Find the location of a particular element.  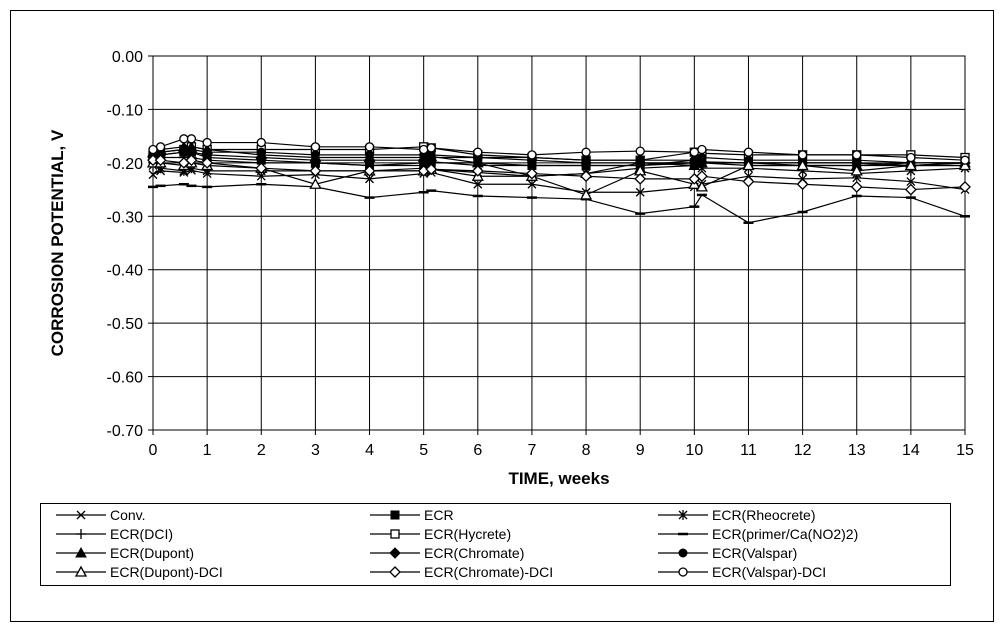

legend-item: ECR(Hycrete) is located at coordinates (440, 534).